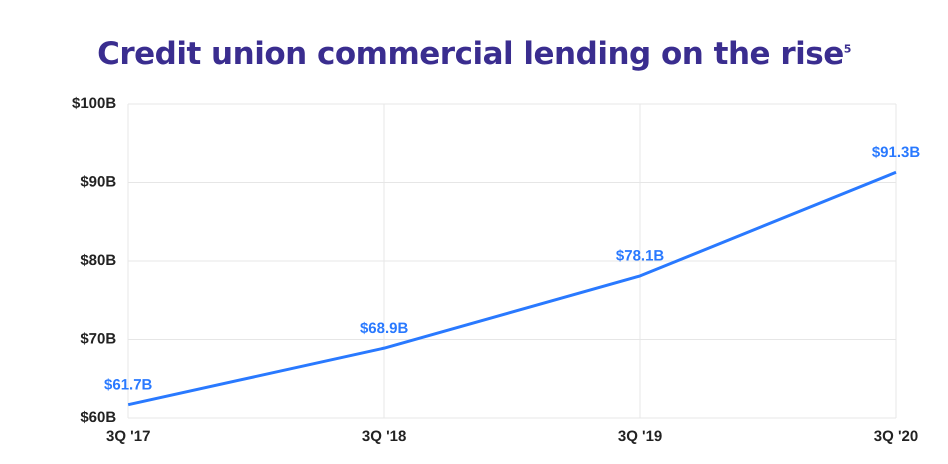 The height and width of the screenshot is (464, 948). Describe the element at coordinates (896, 437) in the screenshot. I see `x-tick-label: 3Q '20` at that location.